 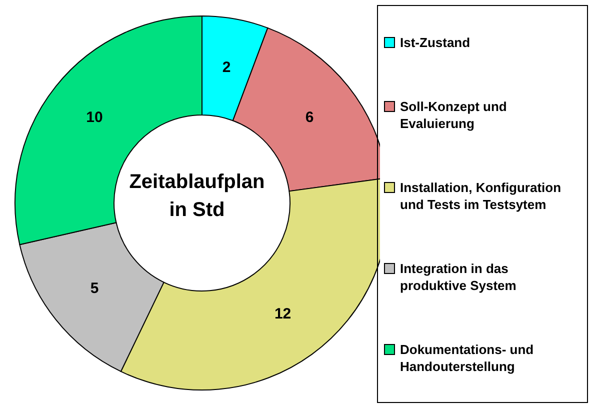 I want to click on text: Zeitablaufplan in Std, so click(x=197, y=196).